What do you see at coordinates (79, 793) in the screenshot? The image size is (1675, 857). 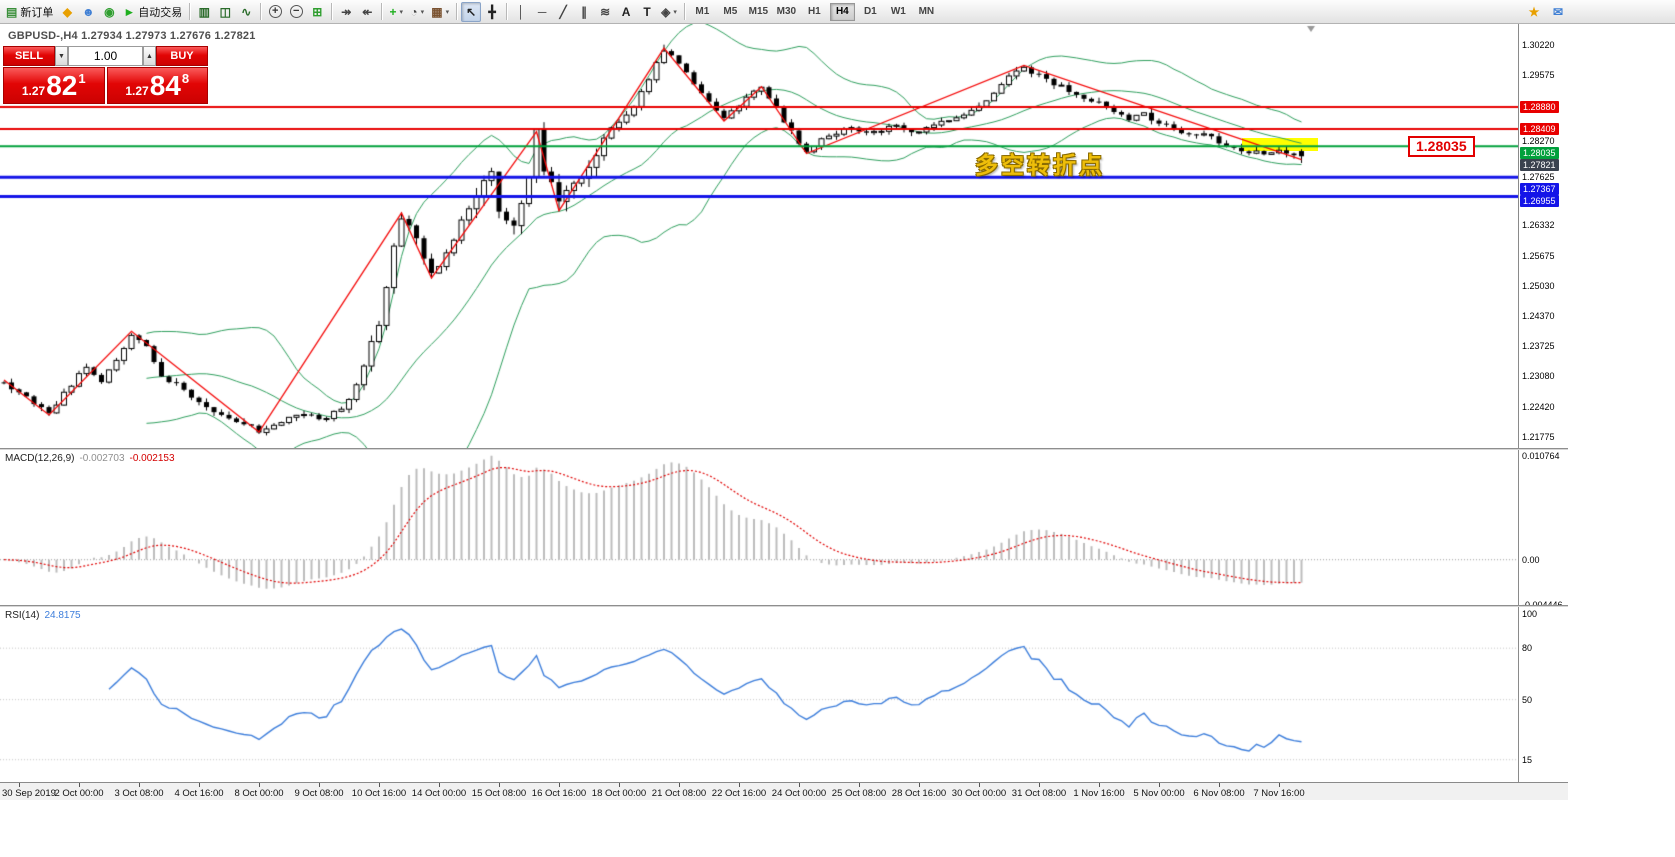 I see `time-axis-label: 2 Oct 00:00` at bounding box center [79, 793].